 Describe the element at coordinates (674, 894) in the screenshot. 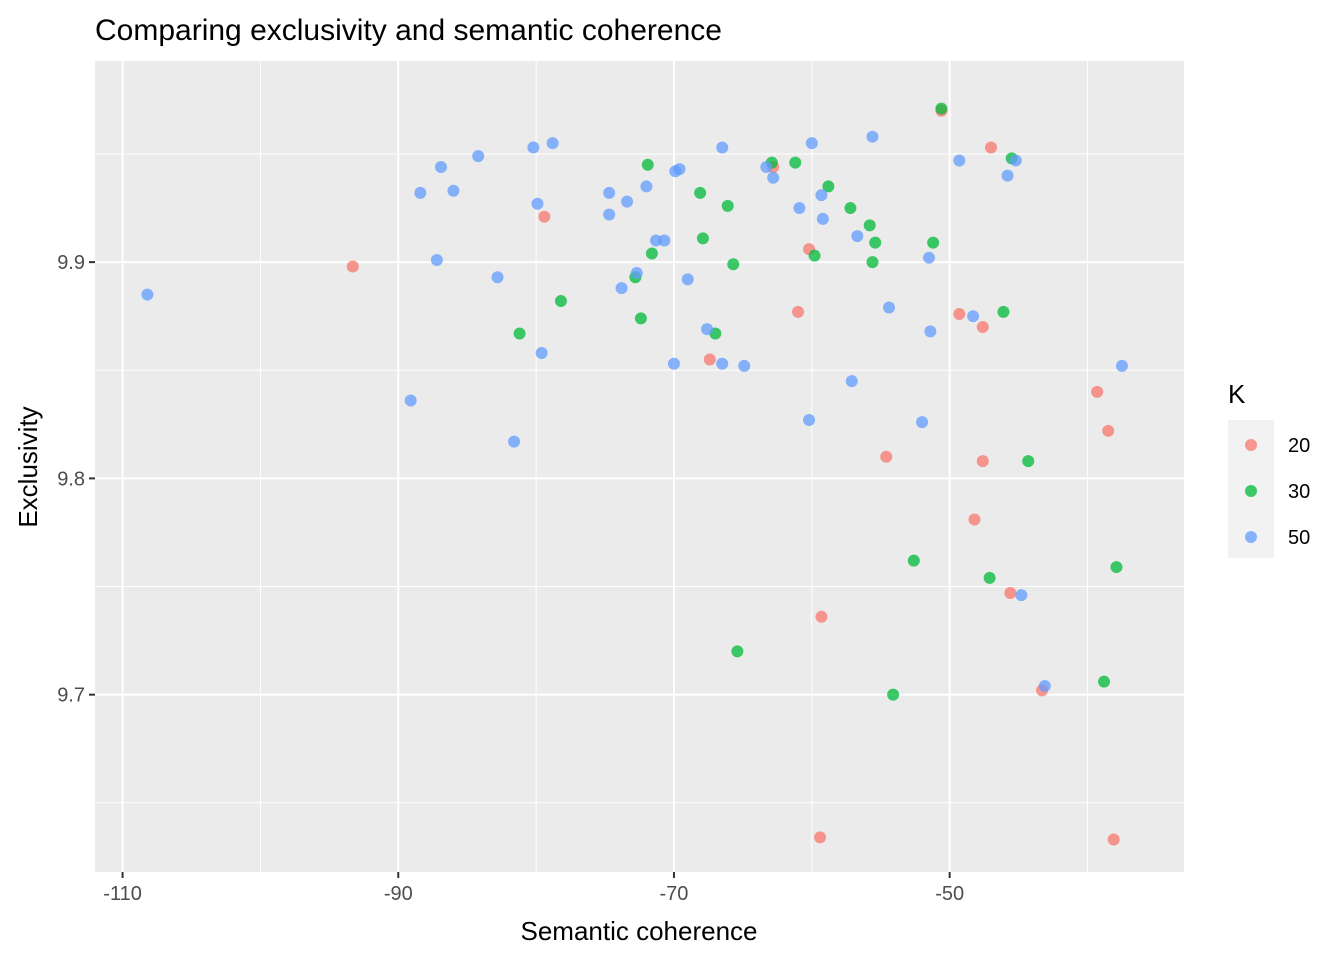

I see `x-tick-label: -70` at that location.